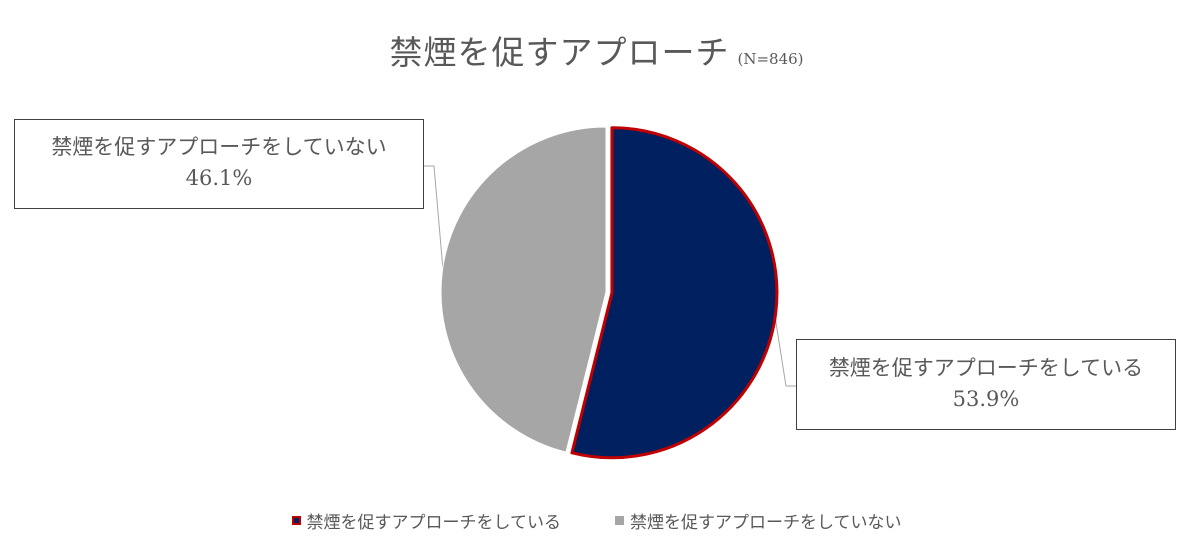  What do you see at coordinates (619, 520) in the screenshot?
I see `legend-swatch-not-doing` at bounding box center [619, 520].